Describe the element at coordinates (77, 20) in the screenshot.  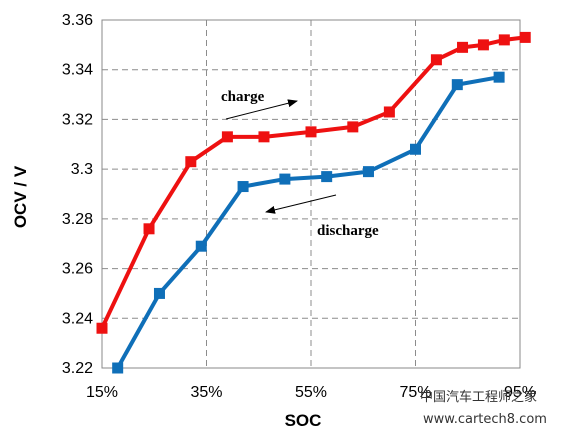
I see `y-tick-label: 3.36` at that location.